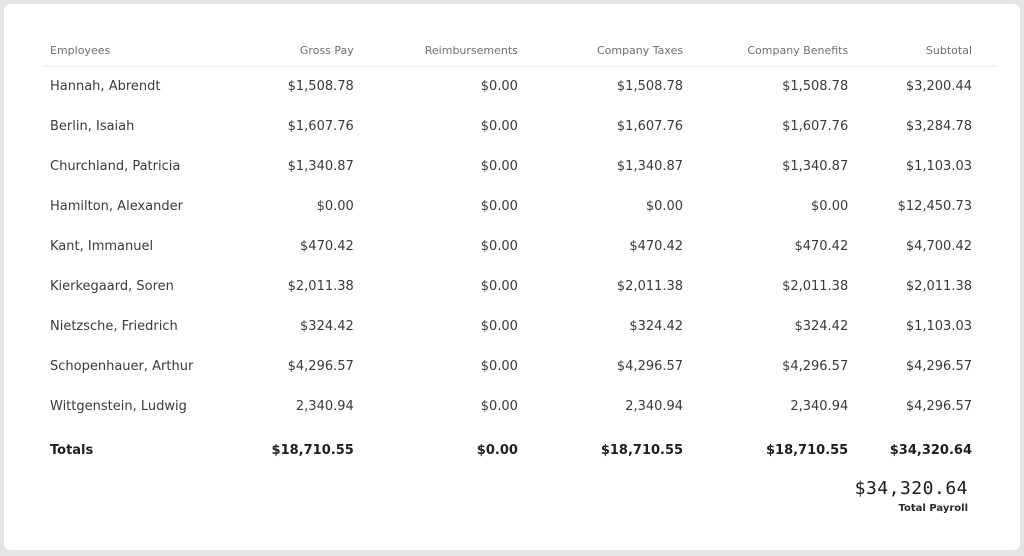 The height and width of the screenshot is (556, 1024). Describe the element at coordinates (435, 50) in the screenshot. I see `column-header-reimbursements: Reimbursements` at that location.